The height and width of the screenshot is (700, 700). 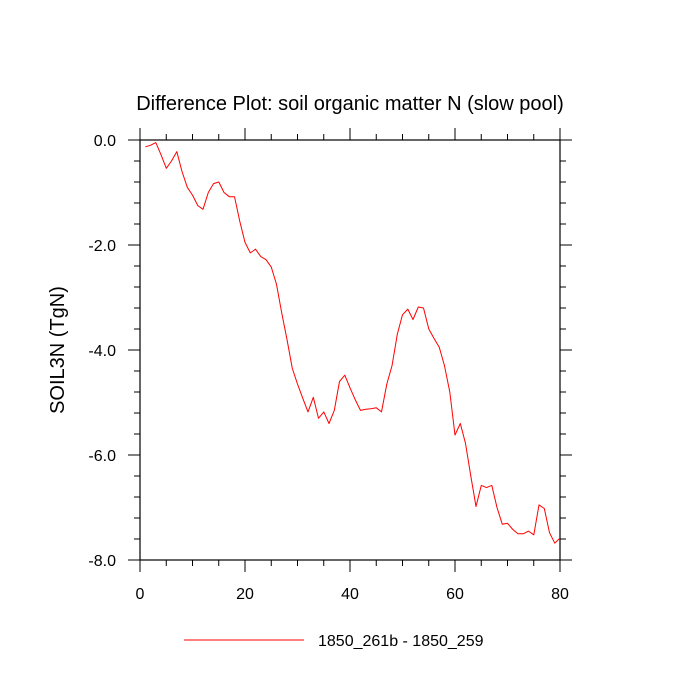 I want to click on x-tick-label: 80, so click(x=560, y=594).